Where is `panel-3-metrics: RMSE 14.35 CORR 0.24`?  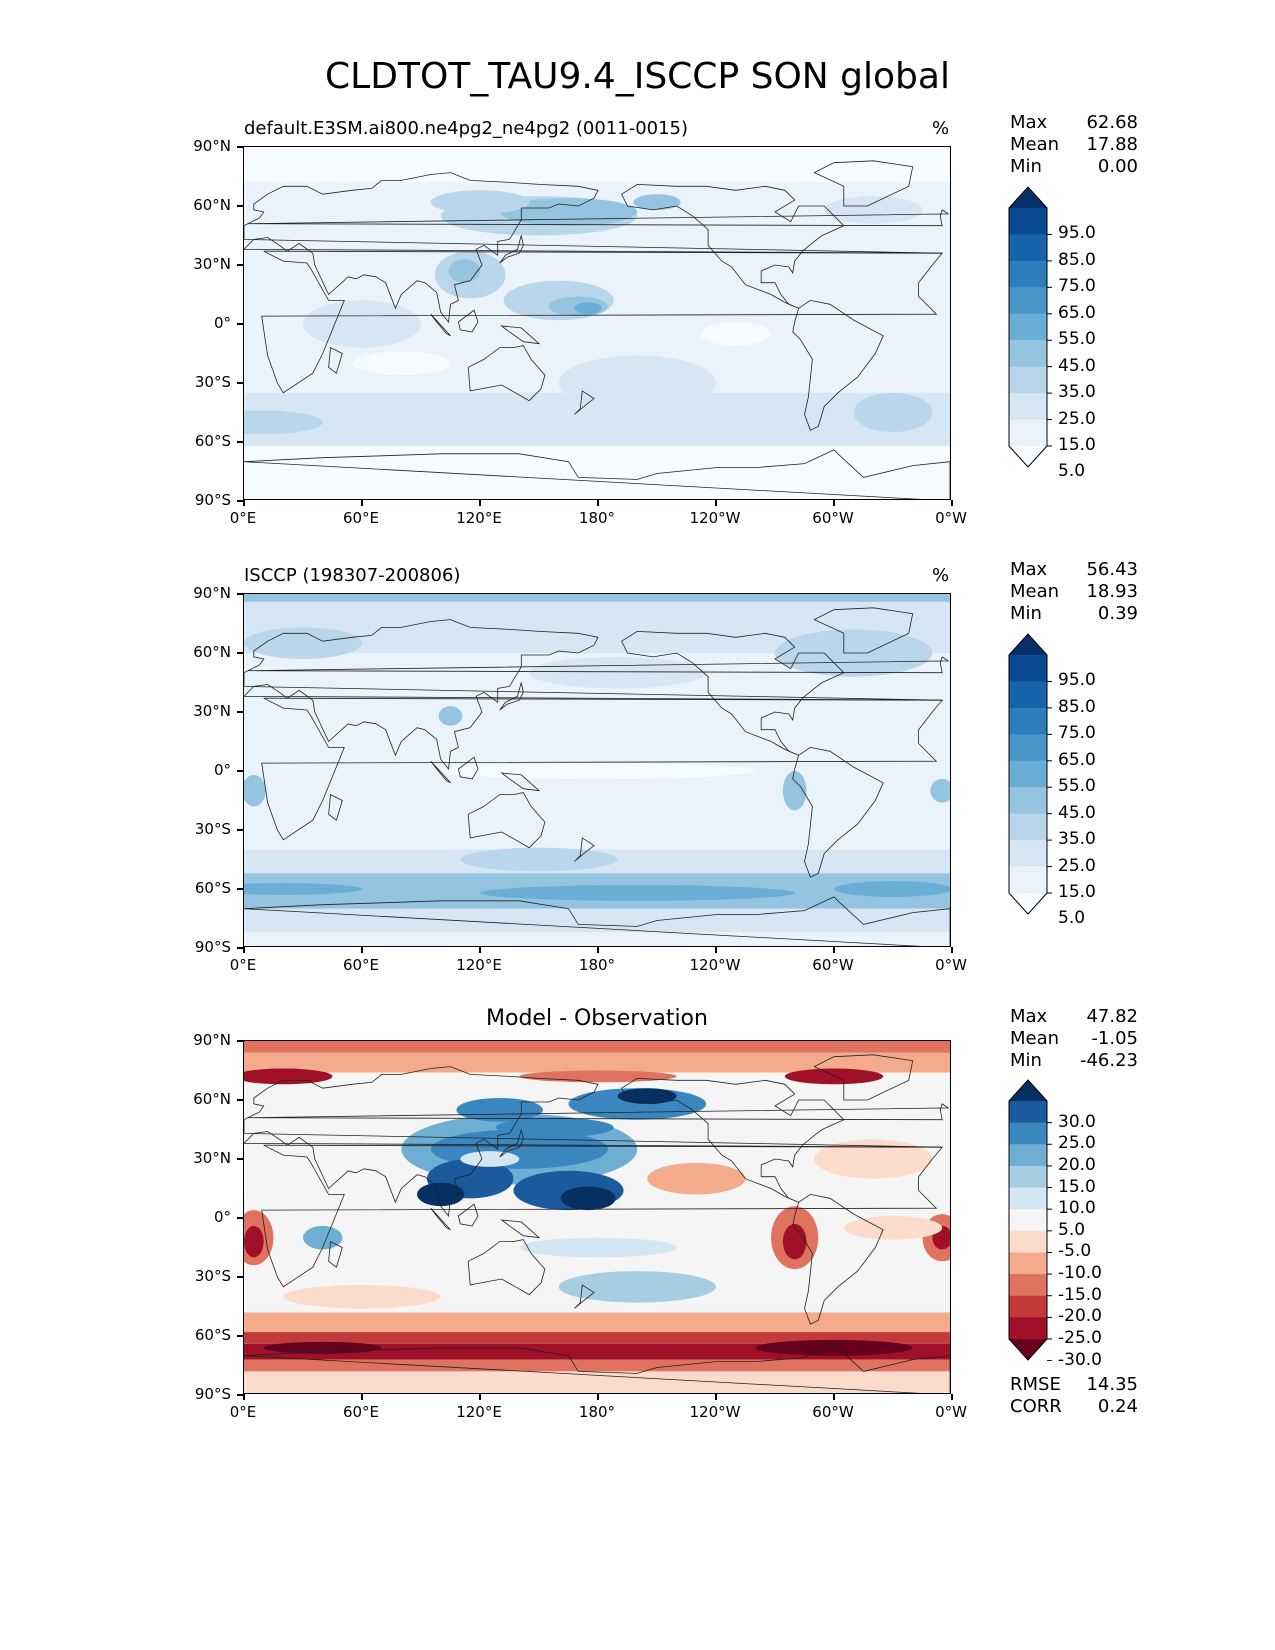
panel-3-metrics: RMSE 14.35 CORR 0.24 is located at coordinates (1074, 1396).